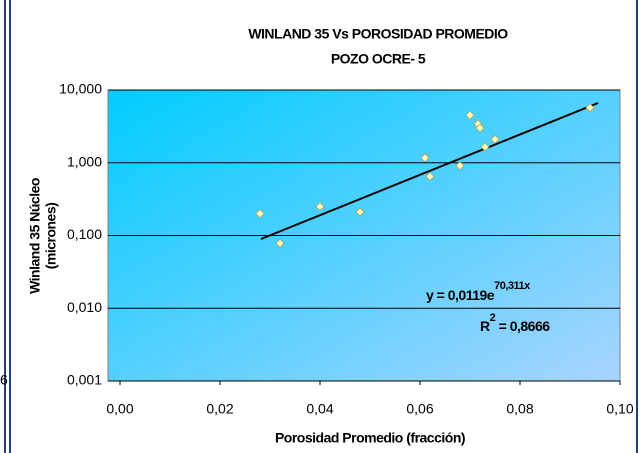 The height and width of the screenshot is (453, 643). I want to click on x-tick-label: 0,08, so click(519, 409).